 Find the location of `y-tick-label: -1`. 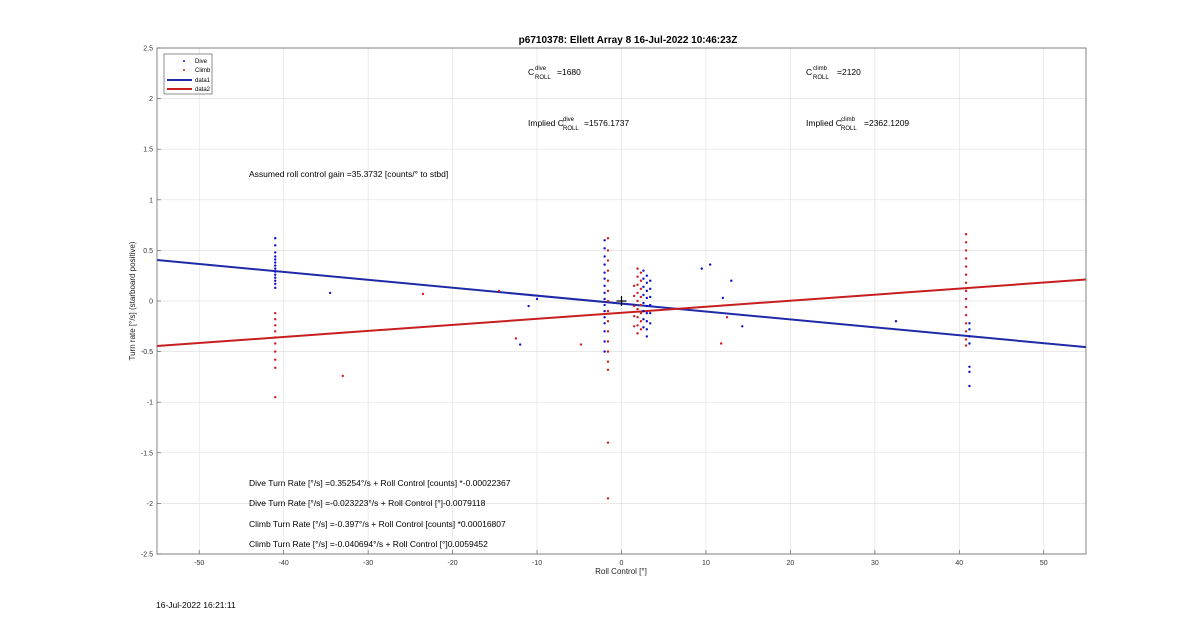

y-tick-label: -1 is located at coordinates (150, 403).